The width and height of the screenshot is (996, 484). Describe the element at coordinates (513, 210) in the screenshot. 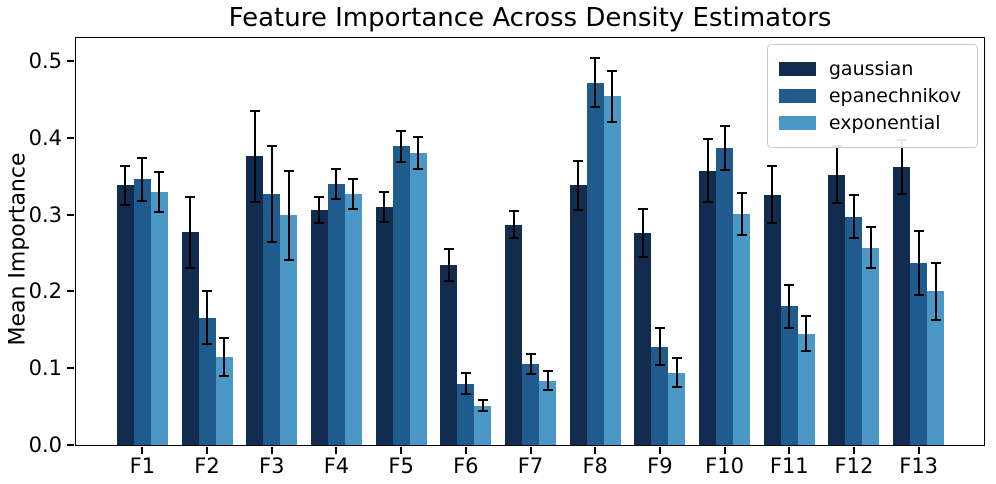

I see `error-cap-top-F7-gaussian` at that location.